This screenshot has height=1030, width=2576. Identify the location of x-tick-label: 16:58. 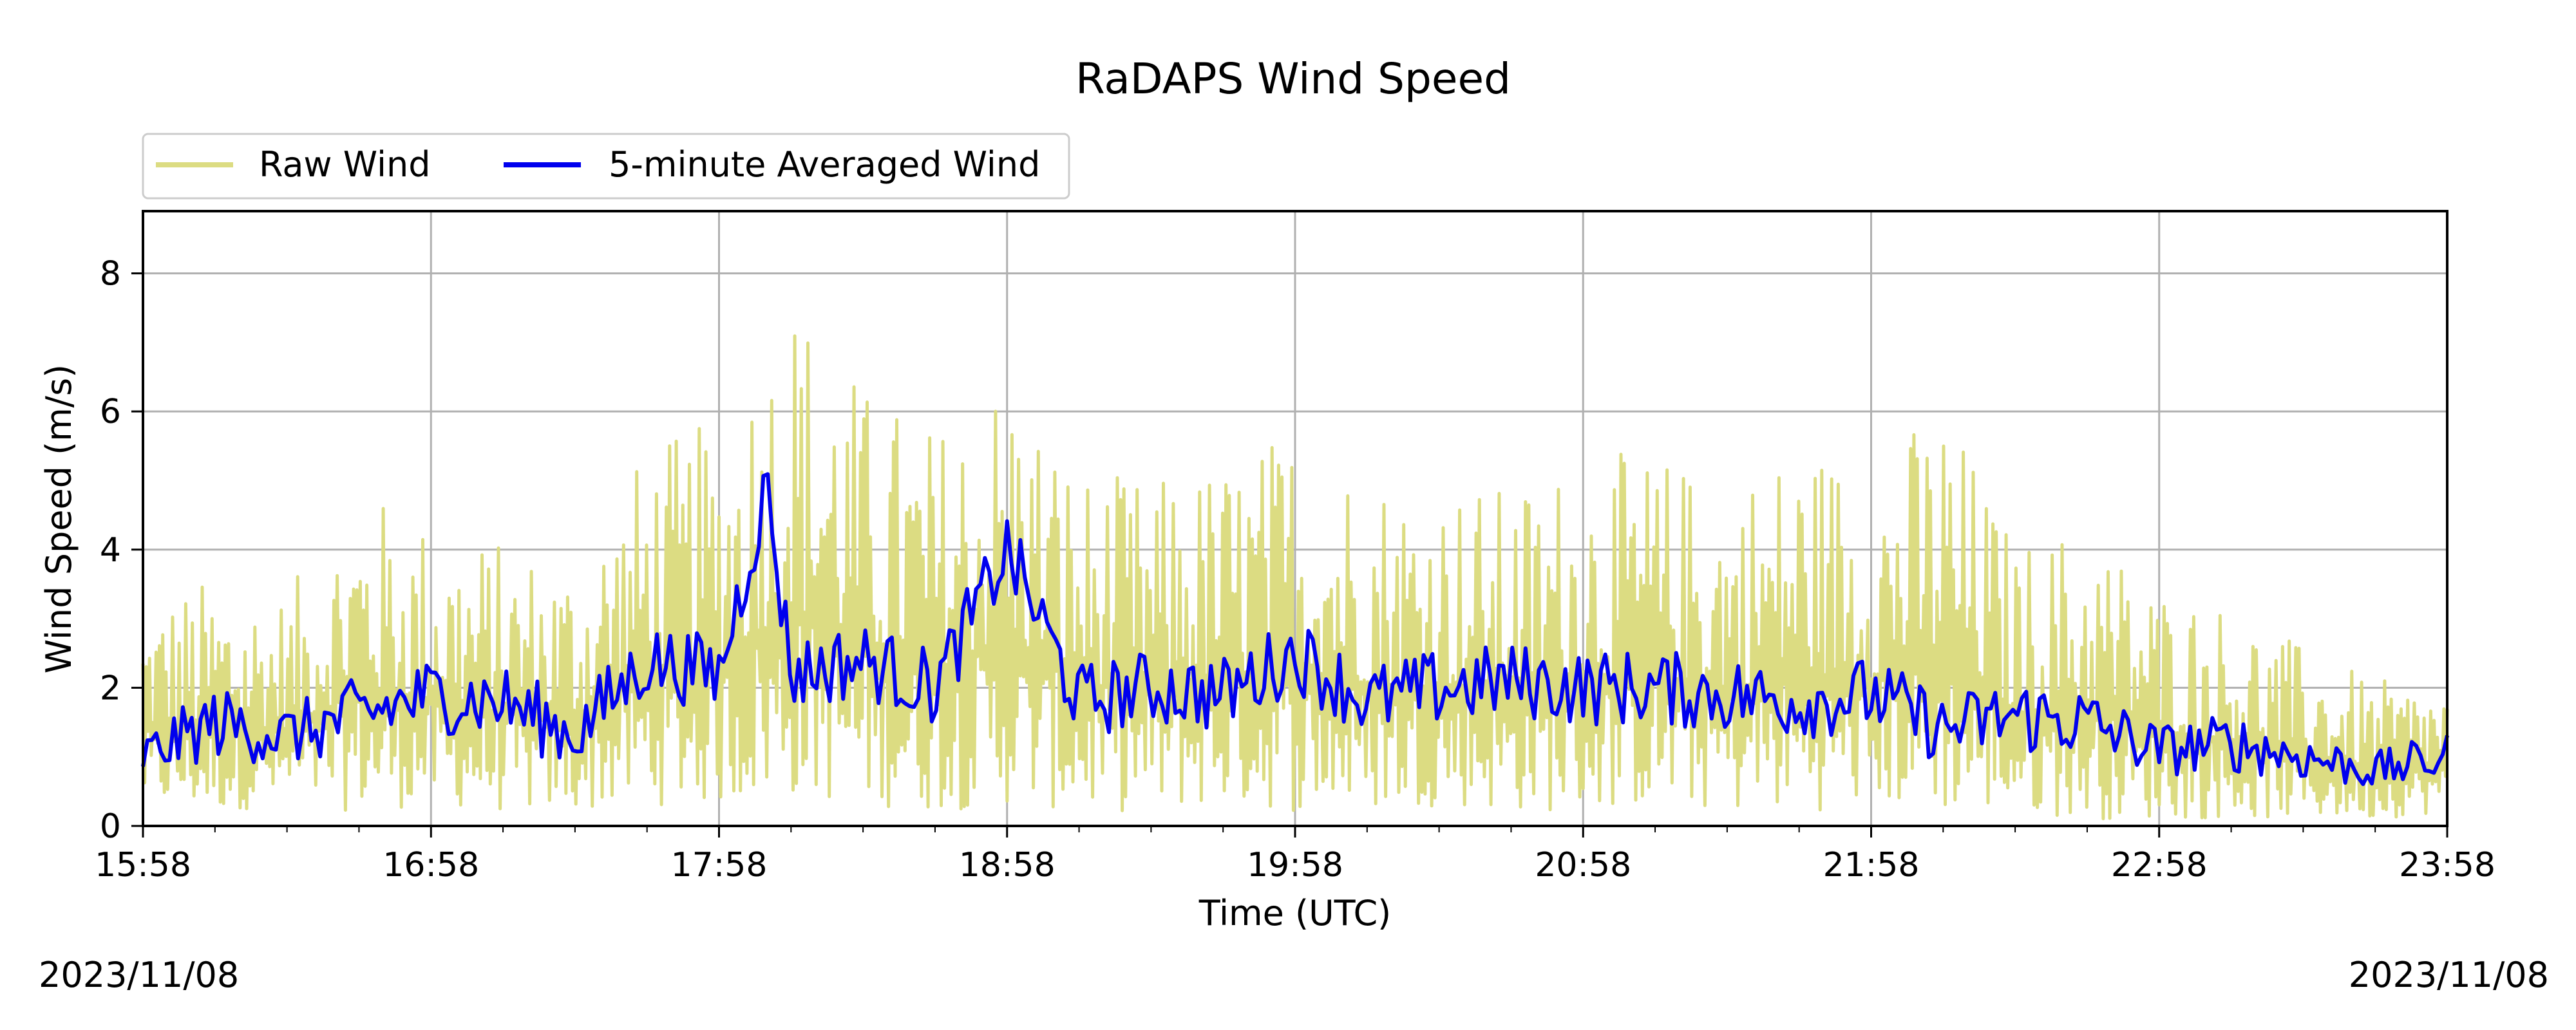
(431, 866).